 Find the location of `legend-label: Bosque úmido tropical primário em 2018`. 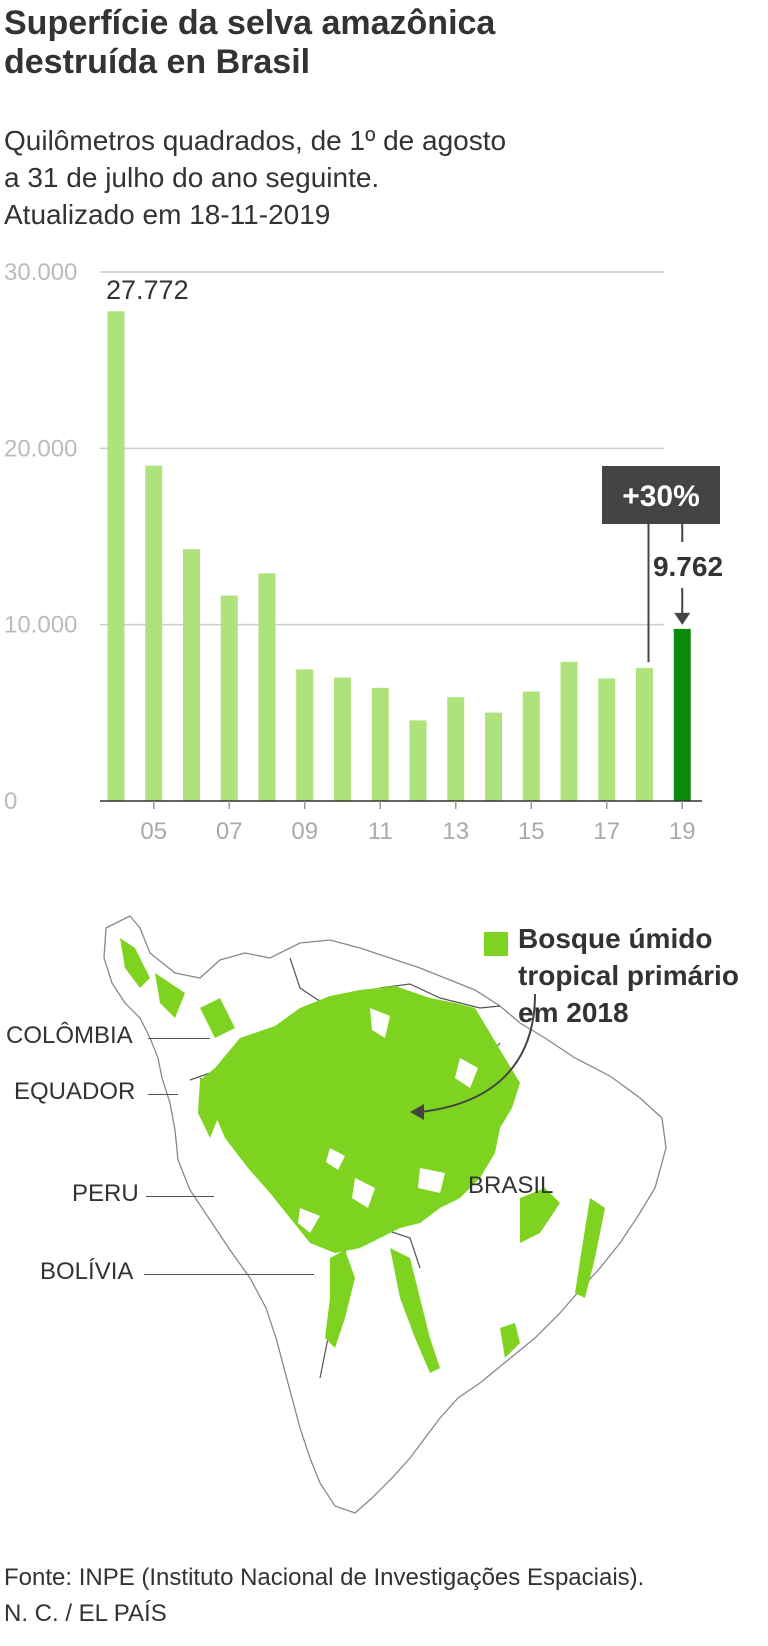

legend-label: Bosque úmido tropical primário em 2018 is located at coordinates (628, 975).